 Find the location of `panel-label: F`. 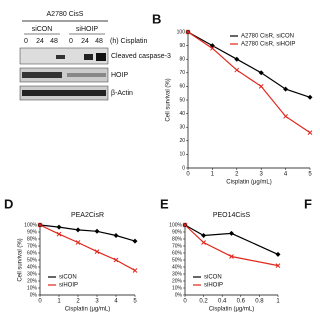

panel-label: F is located at coordinates (308, 203).